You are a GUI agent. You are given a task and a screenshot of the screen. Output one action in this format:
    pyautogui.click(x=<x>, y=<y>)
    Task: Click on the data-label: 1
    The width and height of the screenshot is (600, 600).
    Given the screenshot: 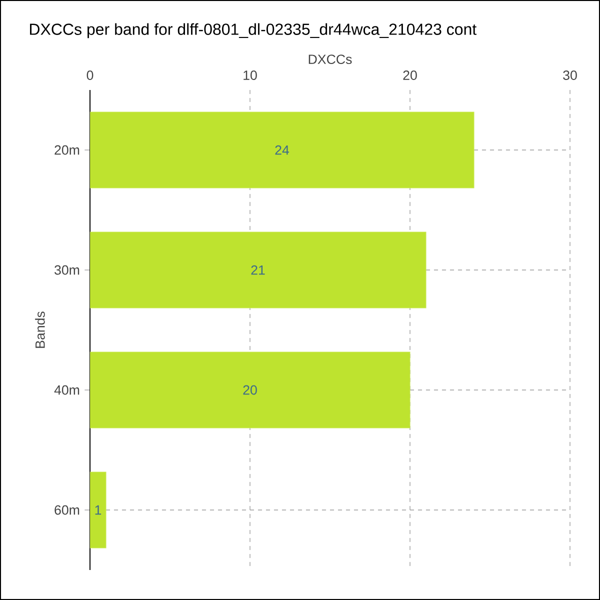 What is the action you would take?
    pyautogui.click(x=98, y=510)
    